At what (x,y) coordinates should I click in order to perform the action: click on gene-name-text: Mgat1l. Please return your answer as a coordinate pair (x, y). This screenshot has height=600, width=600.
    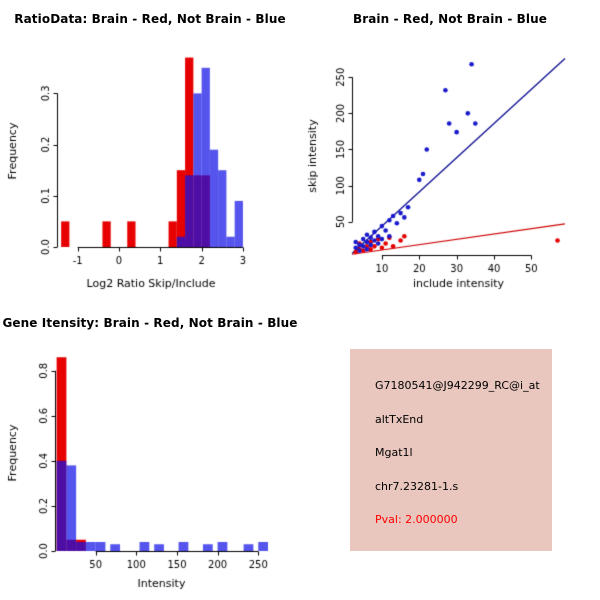
    Looking at the image, I should click on (394, 452).